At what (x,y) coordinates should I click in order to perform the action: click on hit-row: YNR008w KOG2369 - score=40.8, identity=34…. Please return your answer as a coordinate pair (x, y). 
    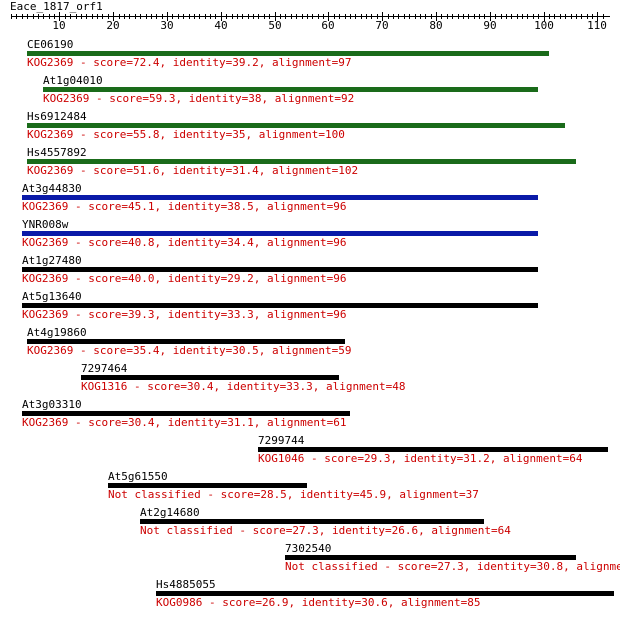
    Looking at the image, I should click on (310, 236).